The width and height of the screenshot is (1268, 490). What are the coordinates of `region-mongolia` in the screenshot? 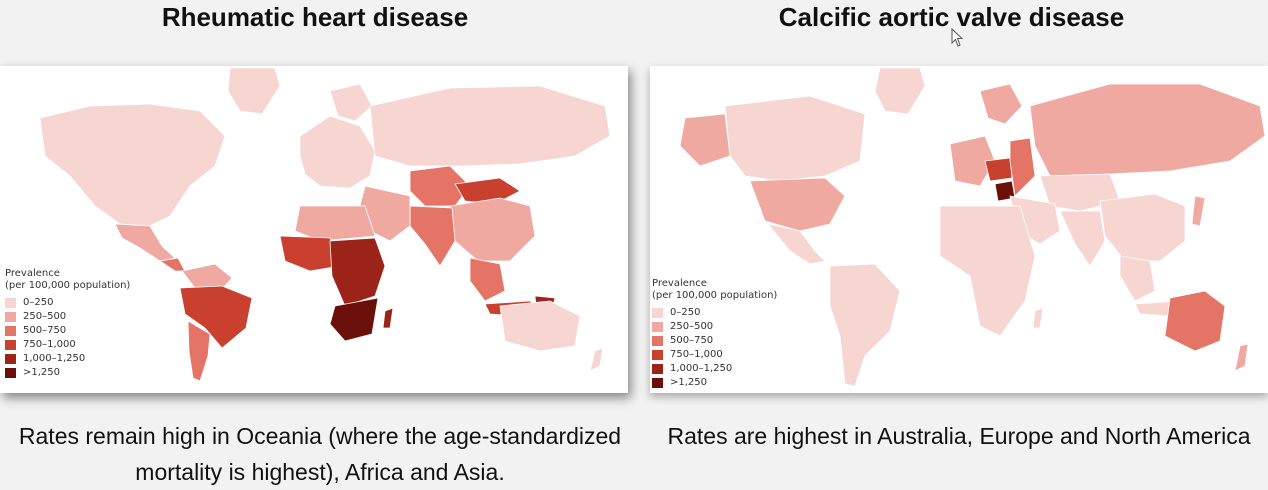 It's located at (487, 191).